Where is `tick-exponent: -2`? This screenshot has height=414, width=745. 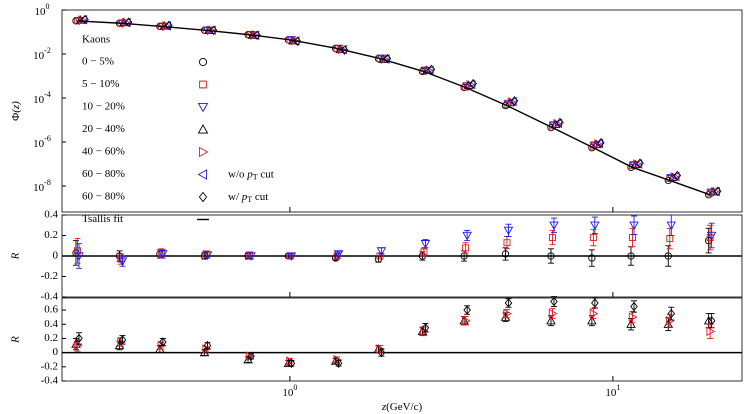
tick-exponent: -2 is located at coordinates (47, 50).